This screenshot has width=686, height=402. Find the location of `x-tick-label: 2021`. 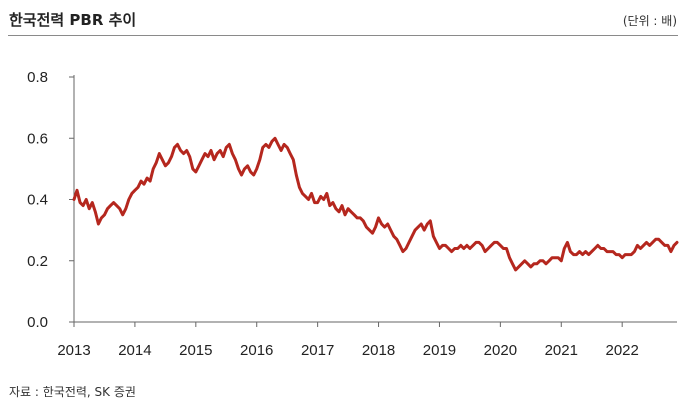

x-tick-label: 2021 is located at coordinates (561, 350).